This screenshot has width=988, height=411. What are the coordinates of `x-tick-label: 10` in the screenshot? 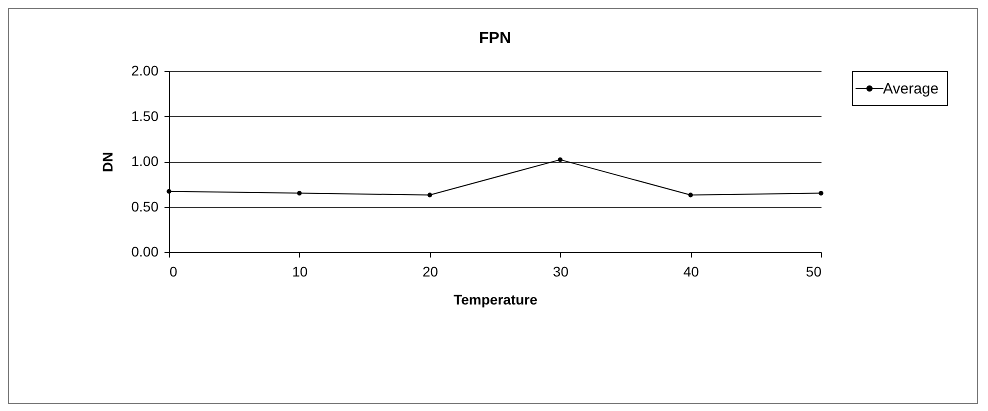 It's located at (300, 272).